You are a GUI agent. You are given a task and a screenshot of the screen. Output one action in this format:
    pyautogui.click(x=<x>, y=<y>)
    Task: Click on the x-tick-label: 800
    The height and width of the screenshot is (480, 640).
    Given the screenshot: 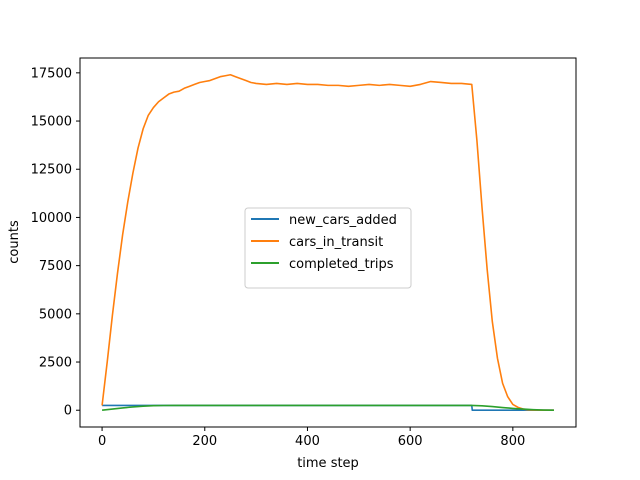 What is the action you would take?
    pyautogui.click(x=512, y=441)
    